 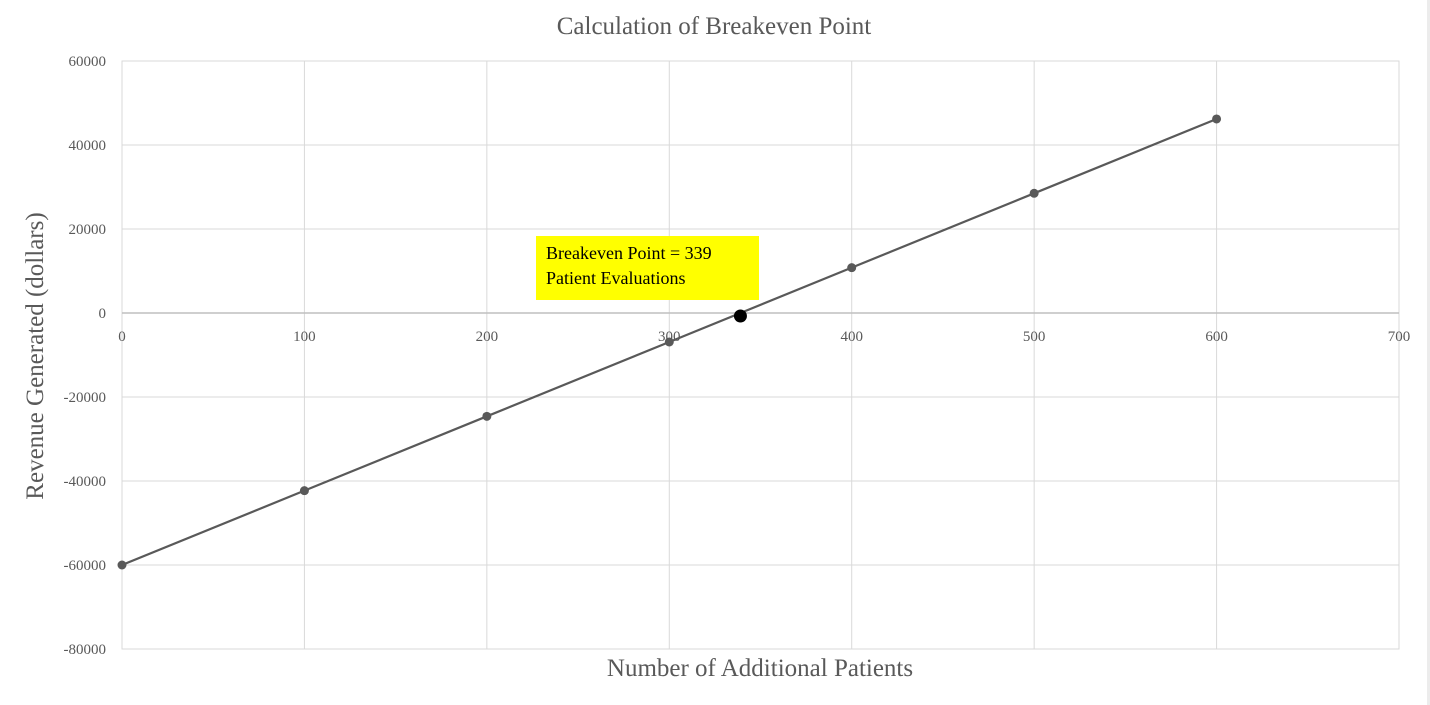 I want to click on x-tick-label: 400, so click(x=851, y=337).